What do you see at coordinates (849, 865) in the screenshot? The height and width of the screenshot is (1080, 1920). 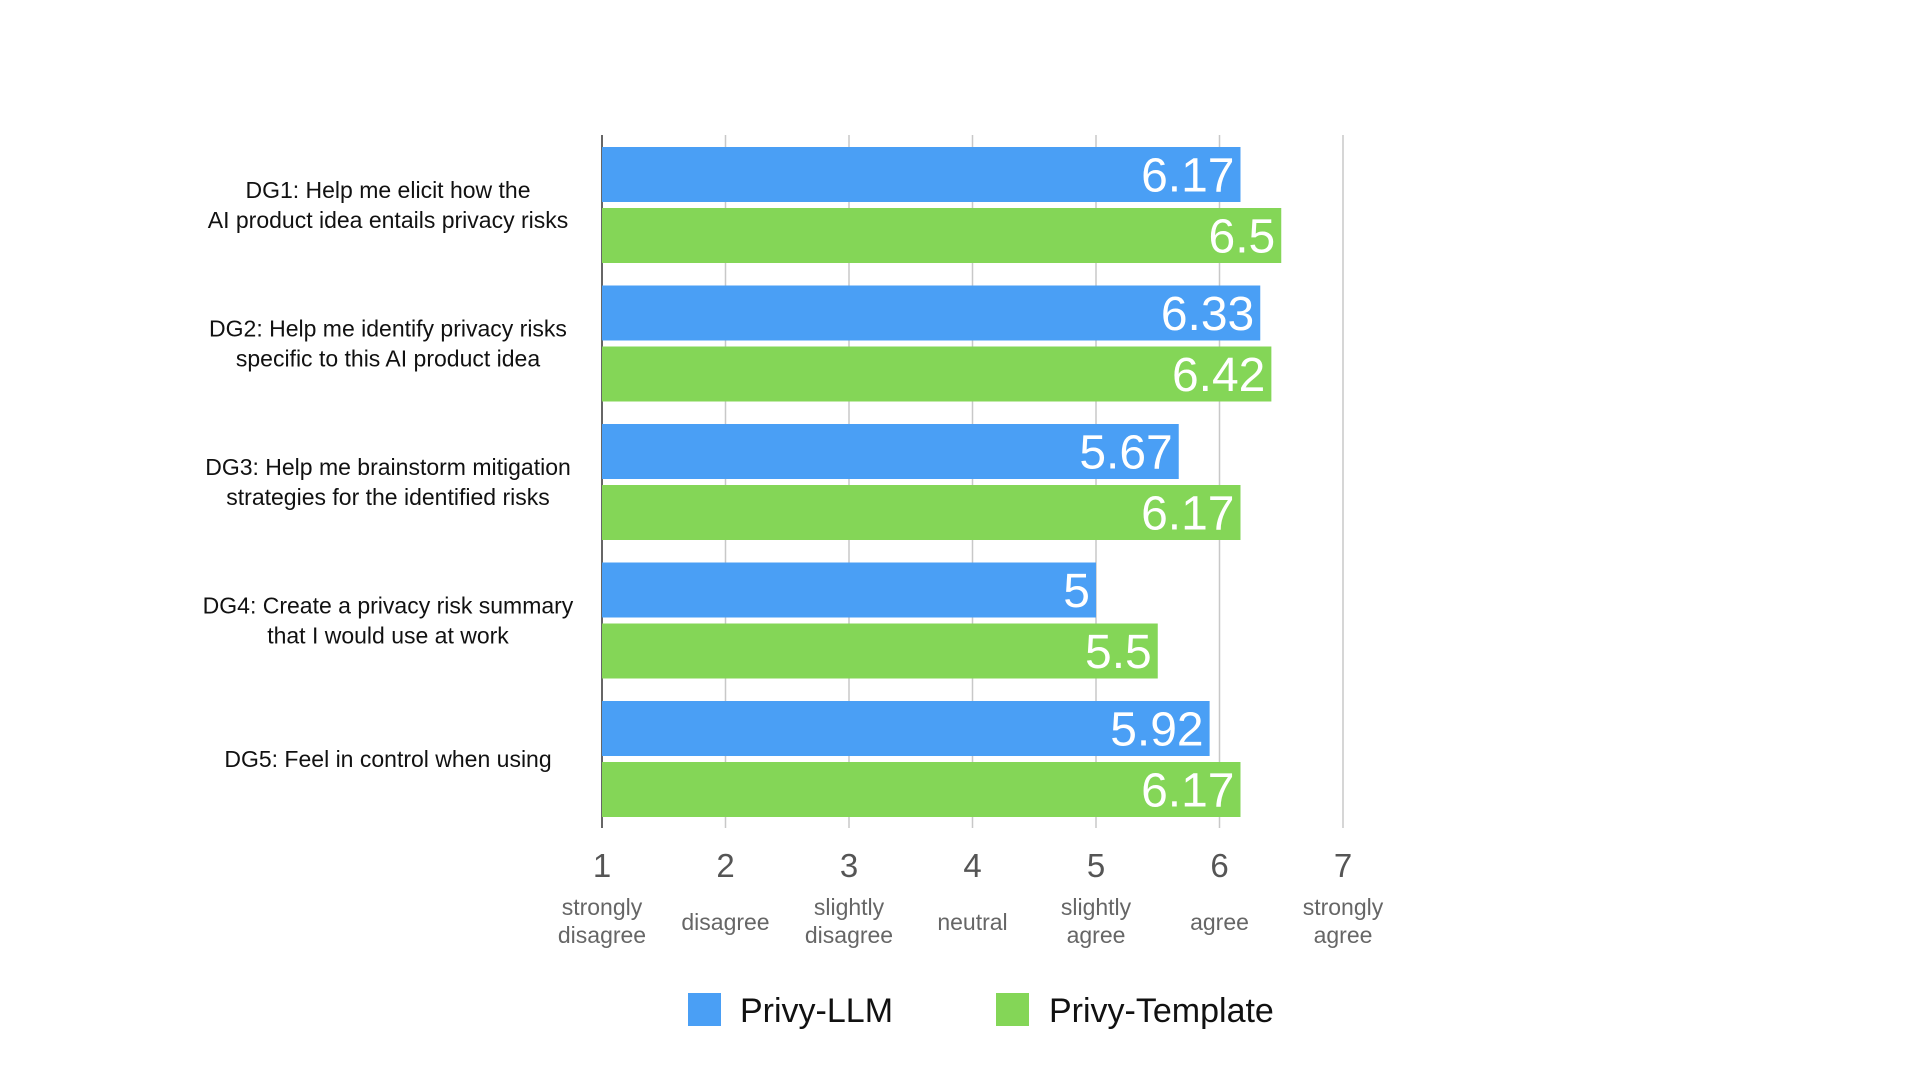 I see `tick-label-3: 3` at bounding box center [849, 865].